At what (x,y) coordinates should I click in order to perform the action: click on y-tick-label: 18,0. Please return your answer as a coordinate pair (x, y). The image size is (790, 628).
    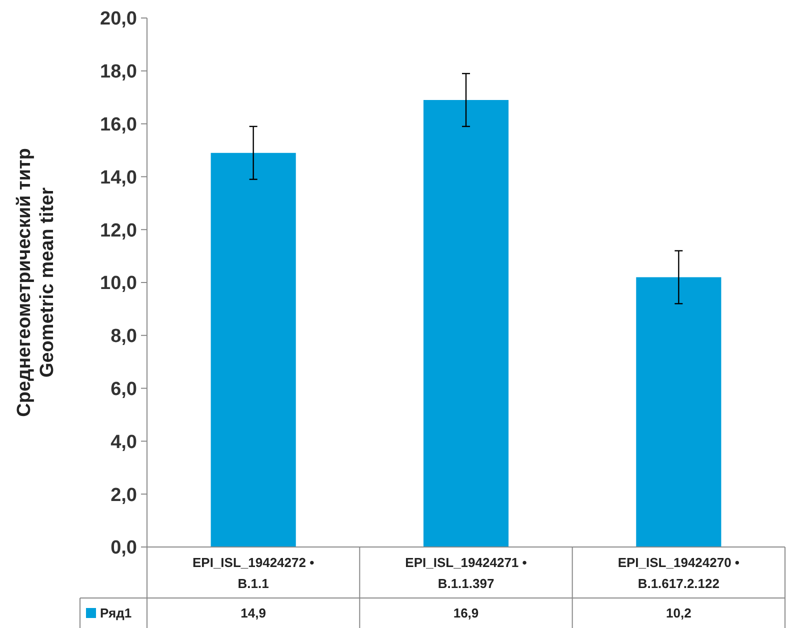
    Looking at the image, I should click on (118, 72).